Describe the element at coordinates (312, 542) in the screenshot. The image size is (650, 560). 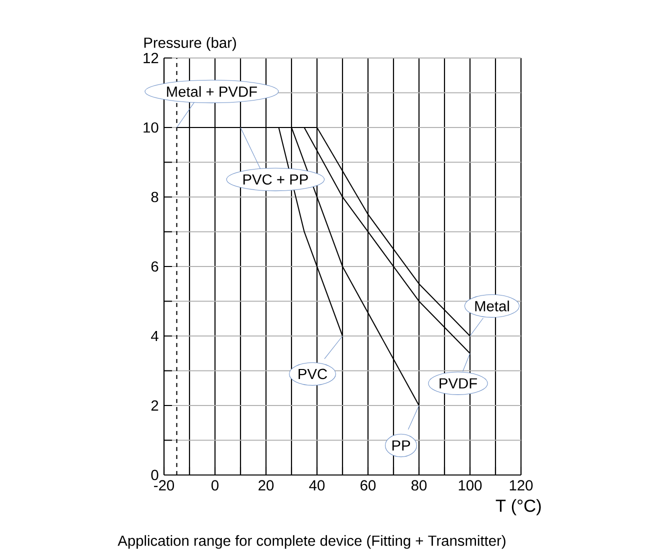
I see `text: Application range for complete device (Fitting + Transmitter)` at that location.